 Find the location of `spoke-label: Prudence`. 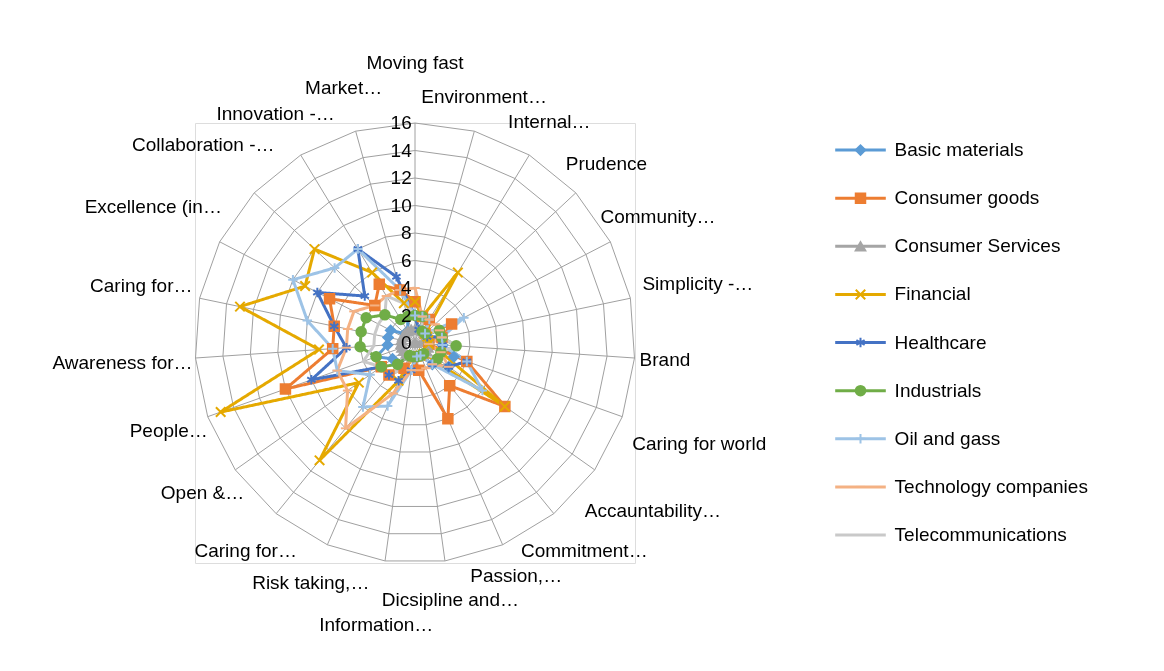

spoke-label: Prudence is located at coordinates (606, 164).